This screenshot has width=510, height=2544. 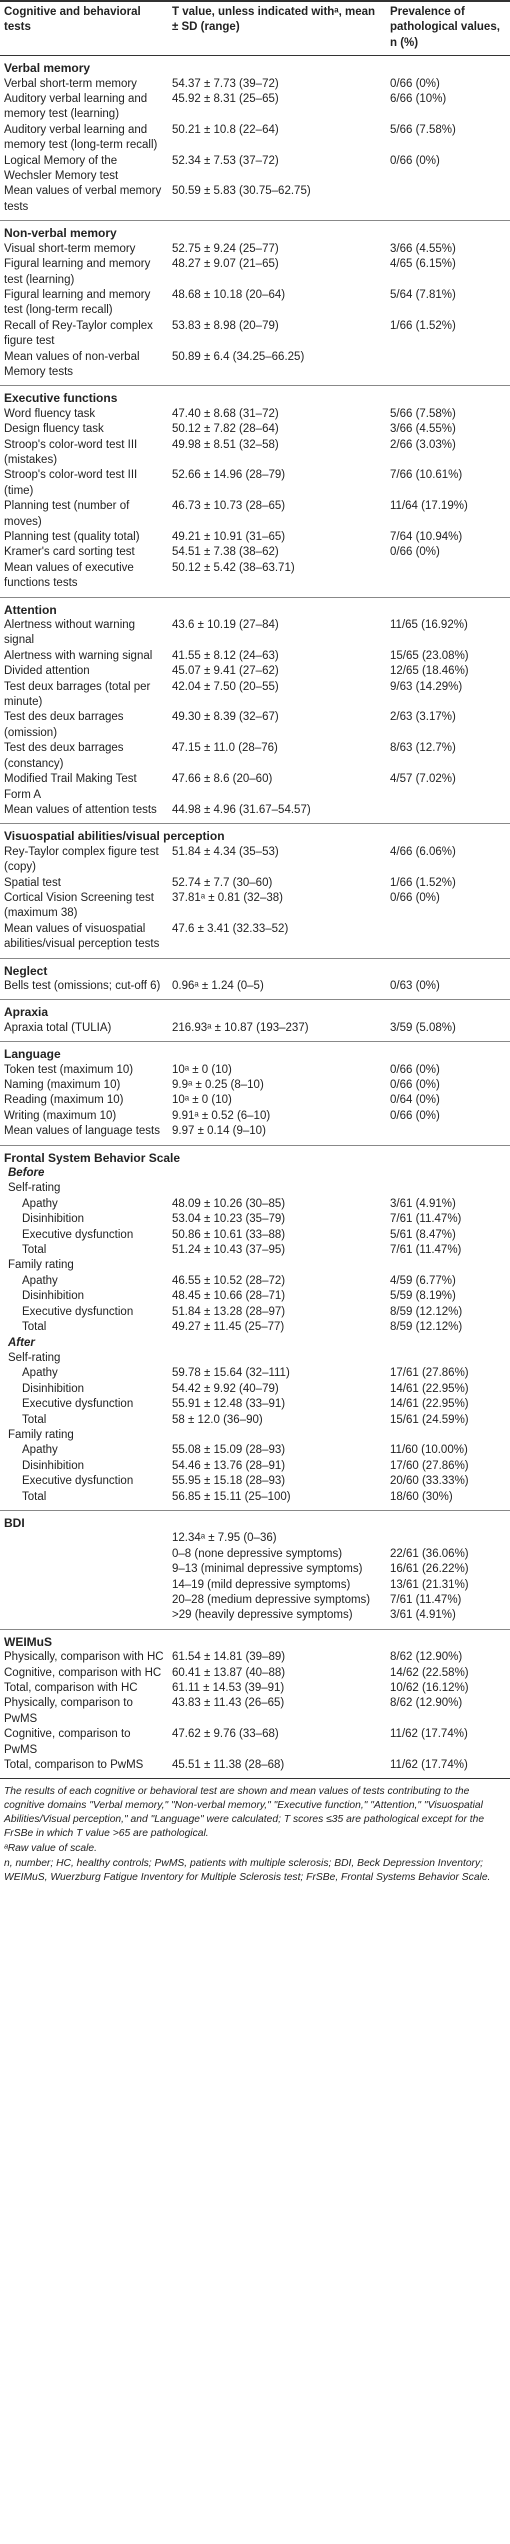 What do you see at coordinates (448, 28) in the screenshot?
I see `header-cell: Prevalence of pathological values, n (%)` at bounding box center [448, 28].